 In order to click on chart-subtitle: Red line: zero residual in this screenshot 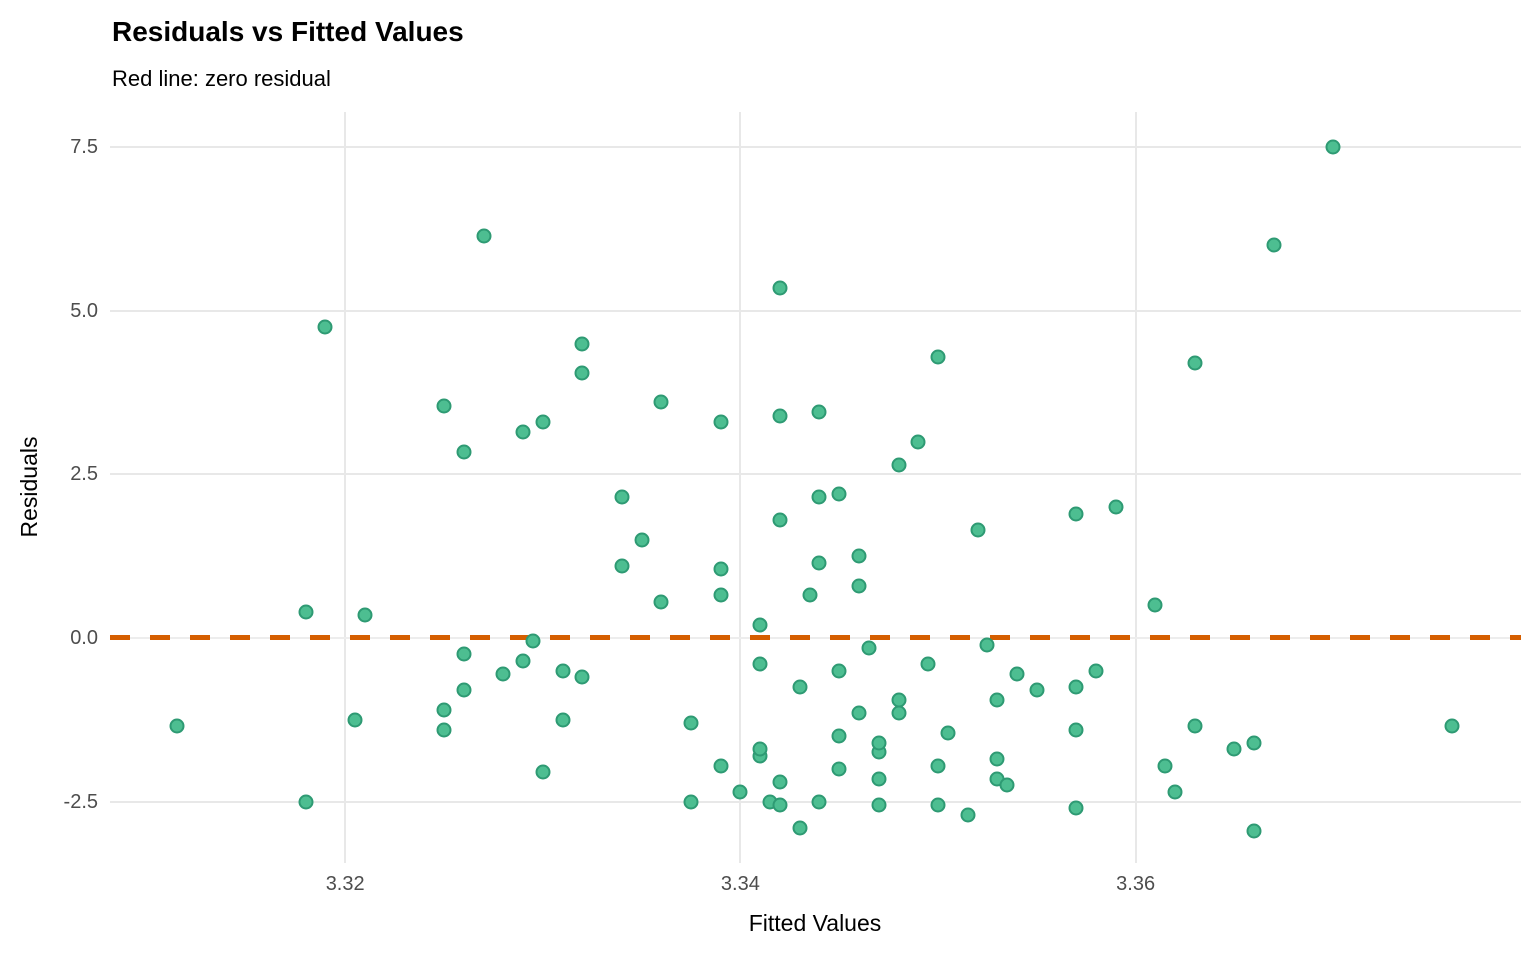, I will do `click(221, 78)`.